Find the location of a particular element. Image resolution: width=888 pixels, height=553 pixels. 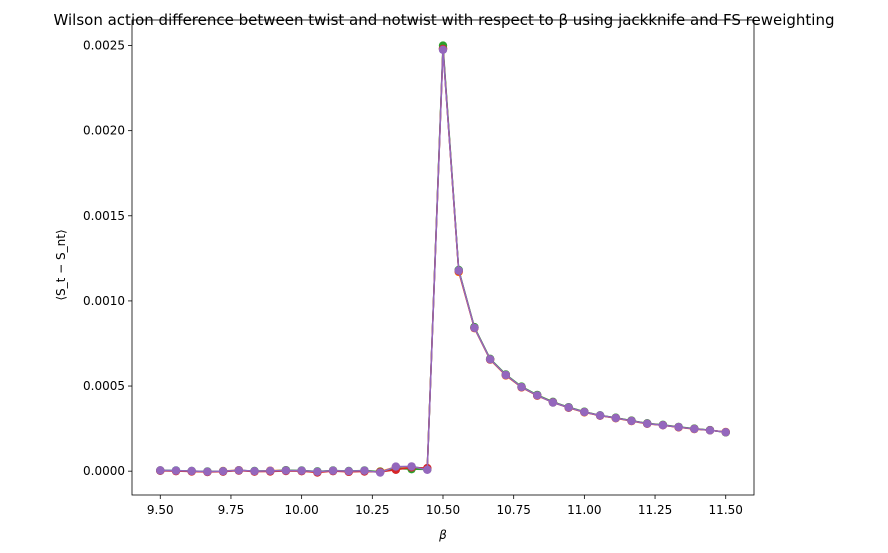

y-tick-label: 0.0000 is located at coordinates (104, 471).